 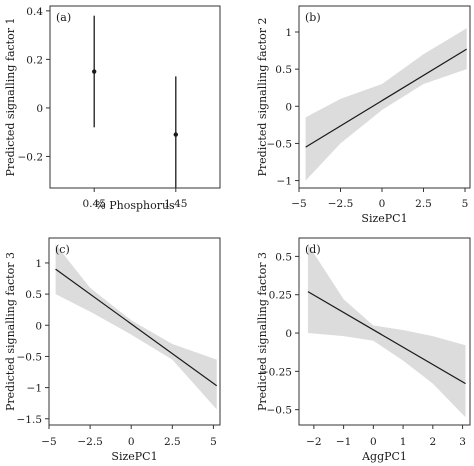 What do you see at coordinates (63, 17) in the screenshot?
I see `panel-label-a: (a)` at bounding box center [63, 17].